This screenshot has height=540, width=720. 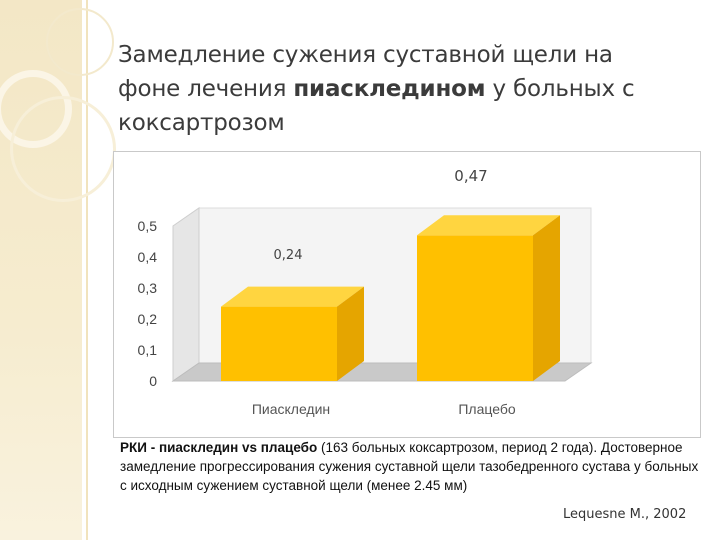 I want to click on chart-side-wall, so click(x=186, y=294).